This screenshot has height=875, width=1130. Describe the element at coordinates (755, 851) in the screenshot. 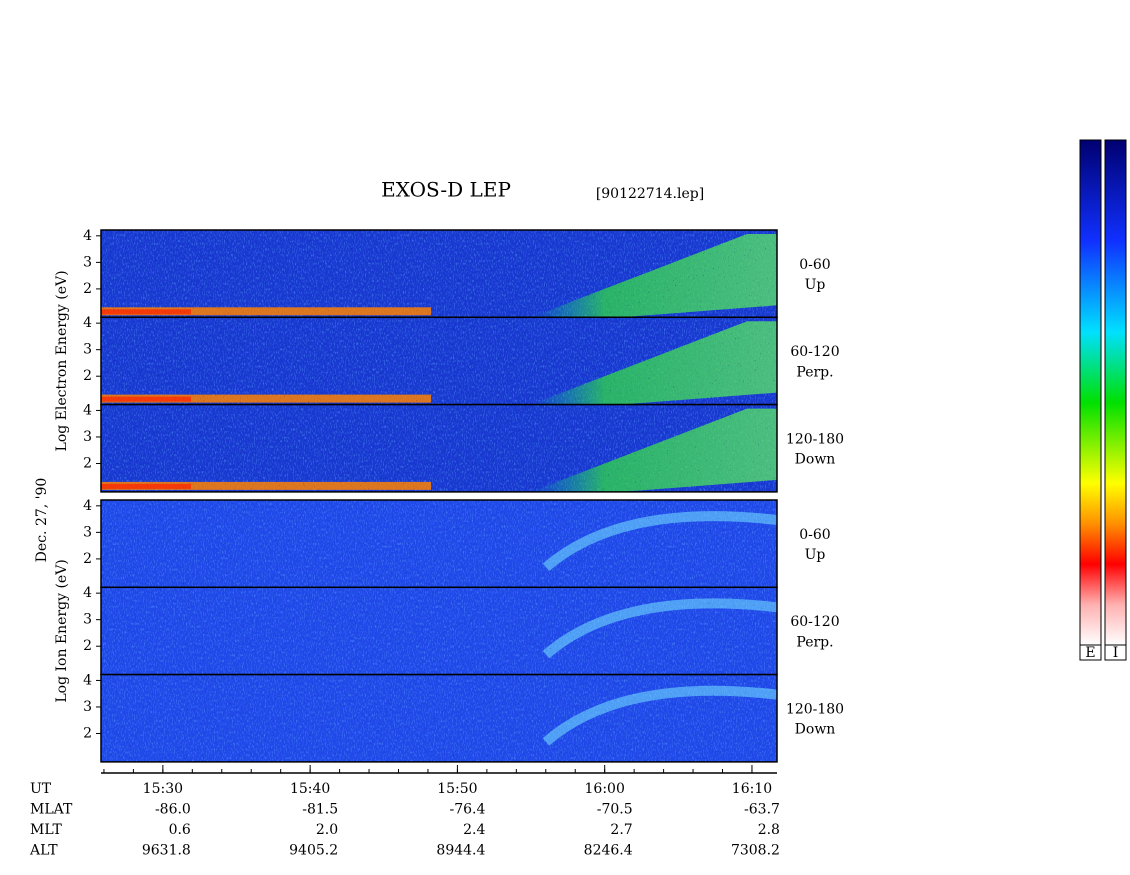

I see `row-value: 7308.2` at that location.